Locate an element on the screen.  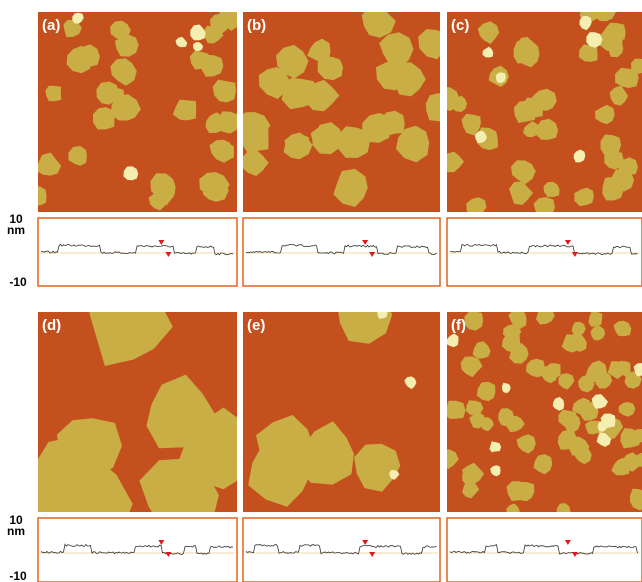
panel-label: (c) is located at coordinates (460, 25).